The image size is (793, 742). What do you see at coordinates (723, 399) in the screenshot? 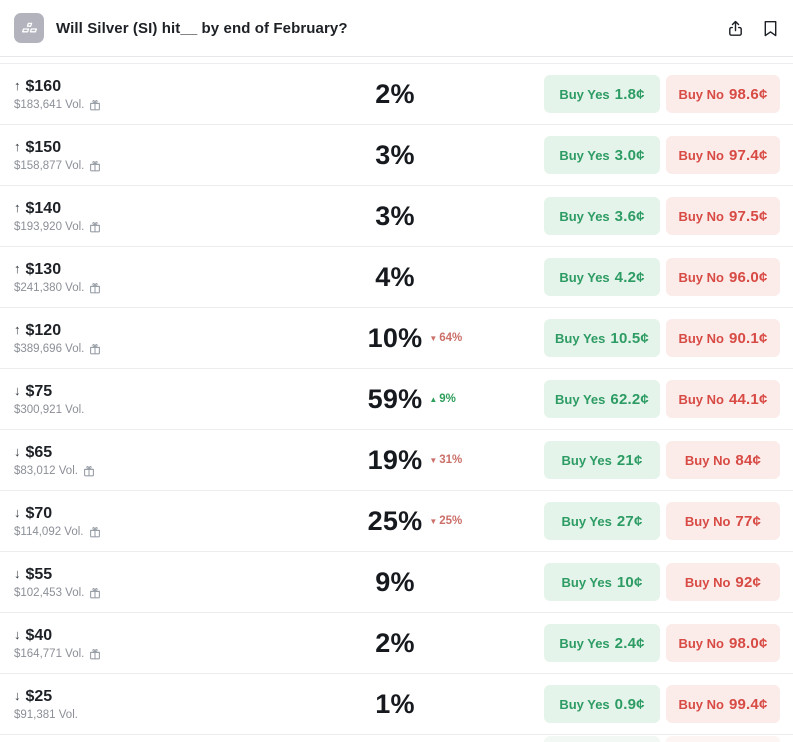
I see `buy-no-button: Buy No 44.1¢` at bounding box center [723, 399].